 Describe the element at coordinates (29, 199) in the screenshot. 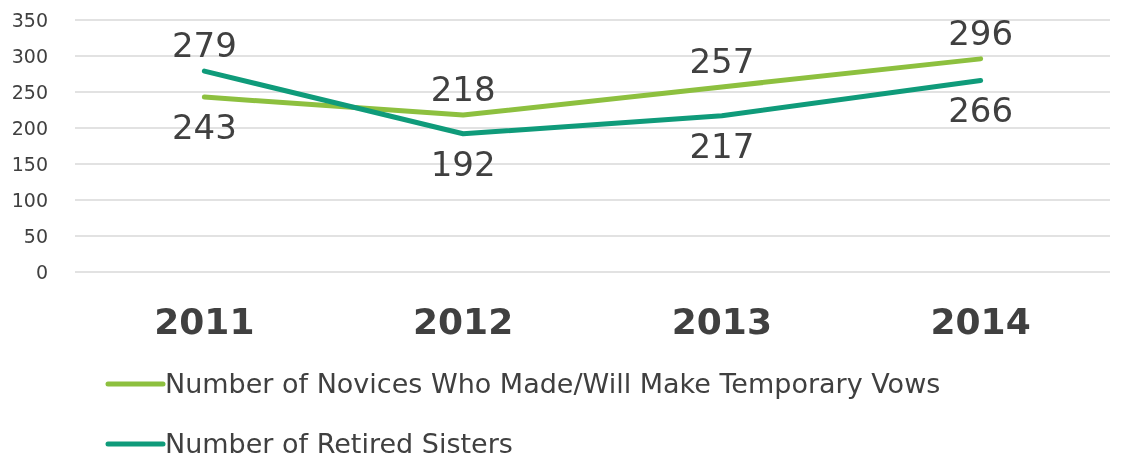

I see `y-tick-label: 100` at that location.